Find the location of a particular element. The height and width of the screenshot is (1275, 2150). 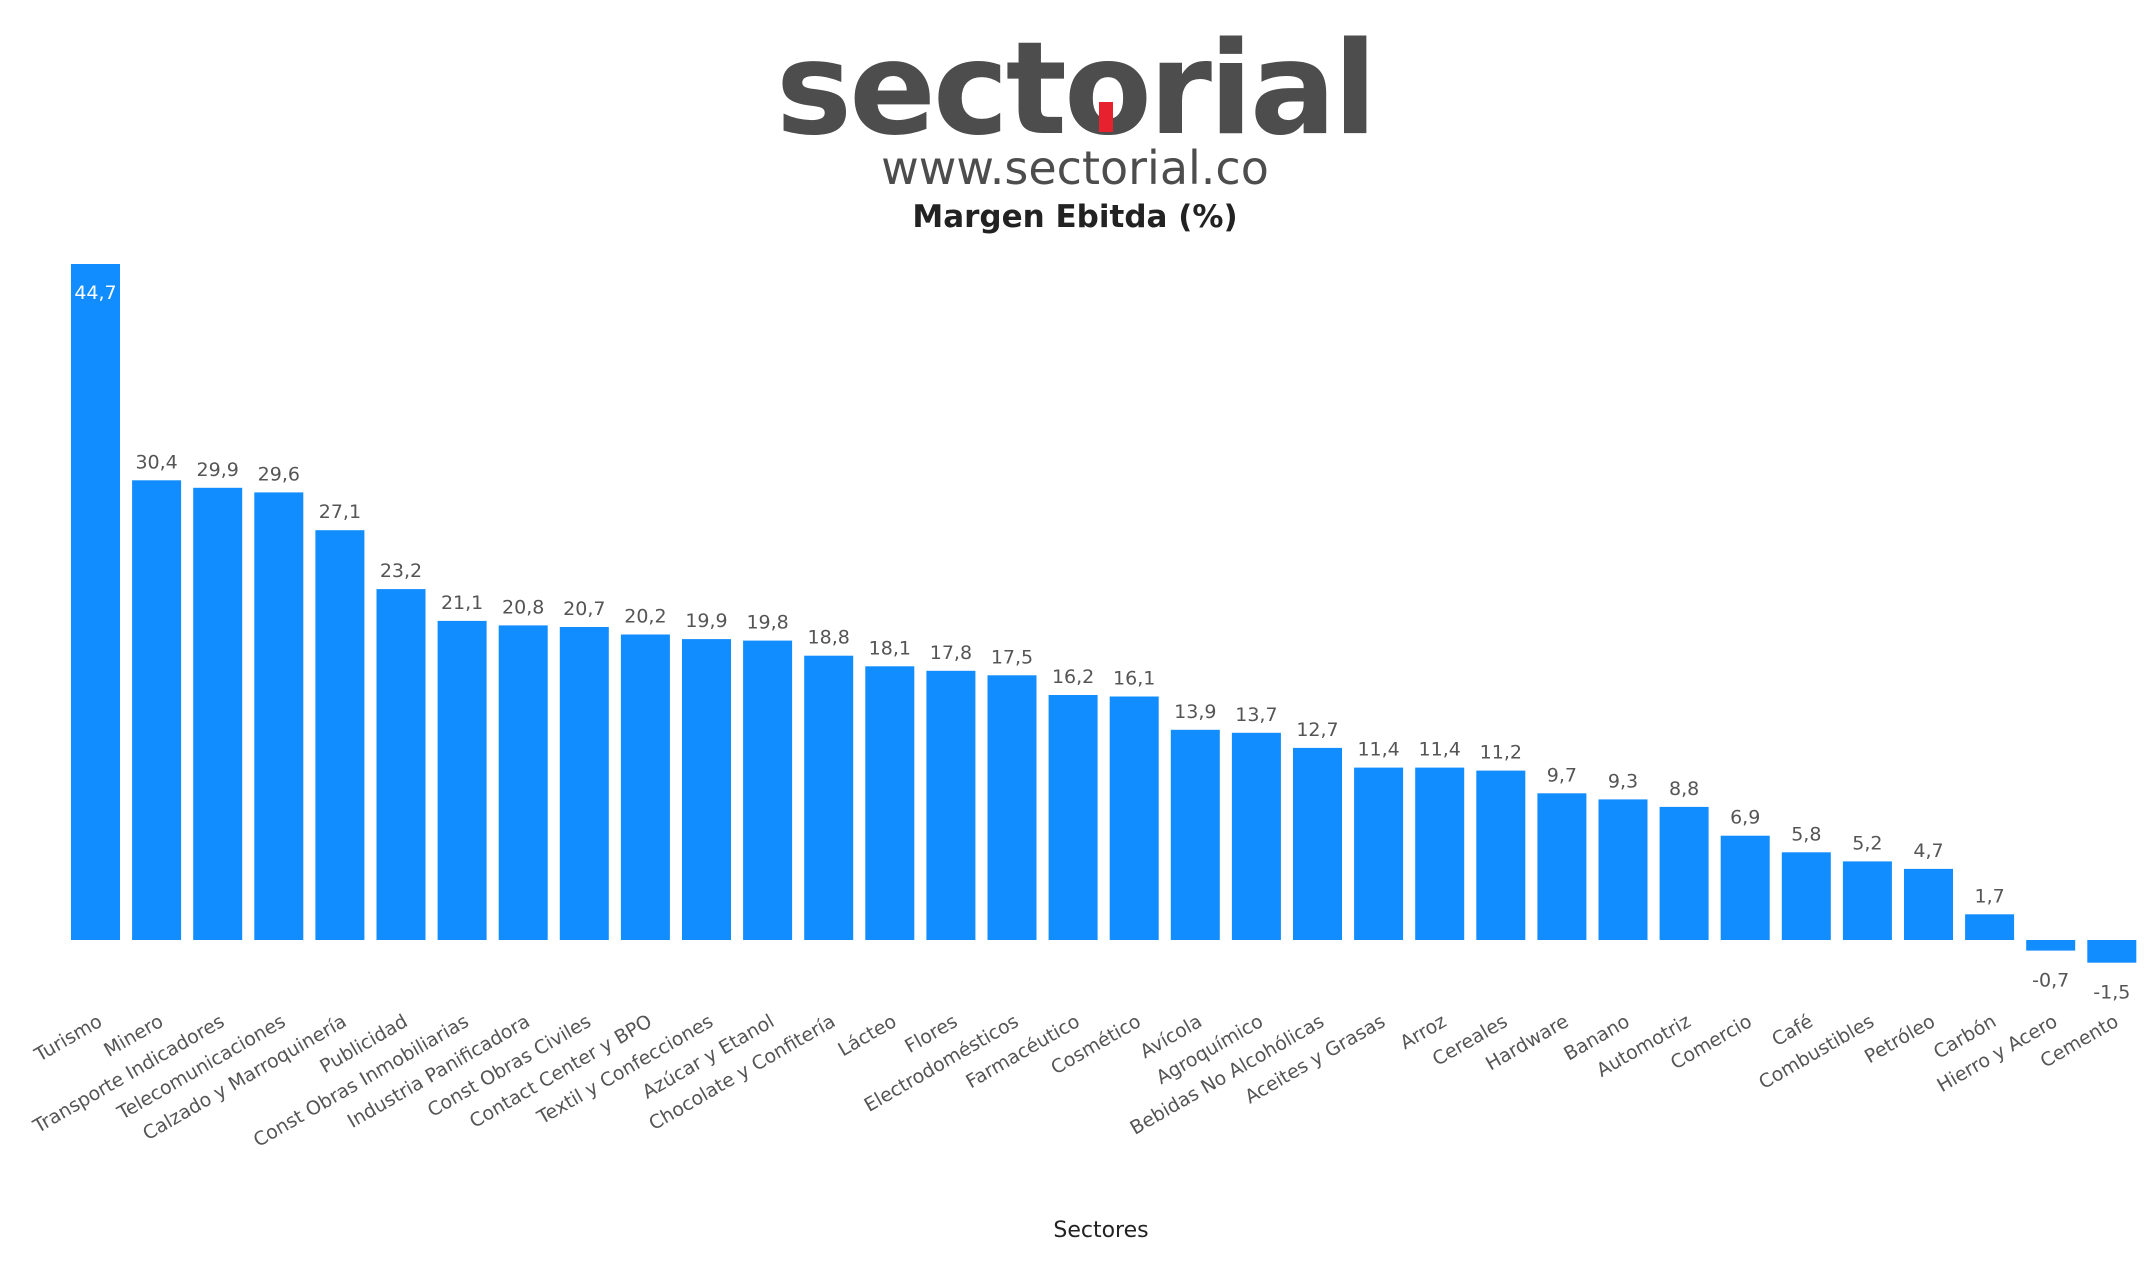

bar-value-label: 18,8 is located at coordinates (829, 638).